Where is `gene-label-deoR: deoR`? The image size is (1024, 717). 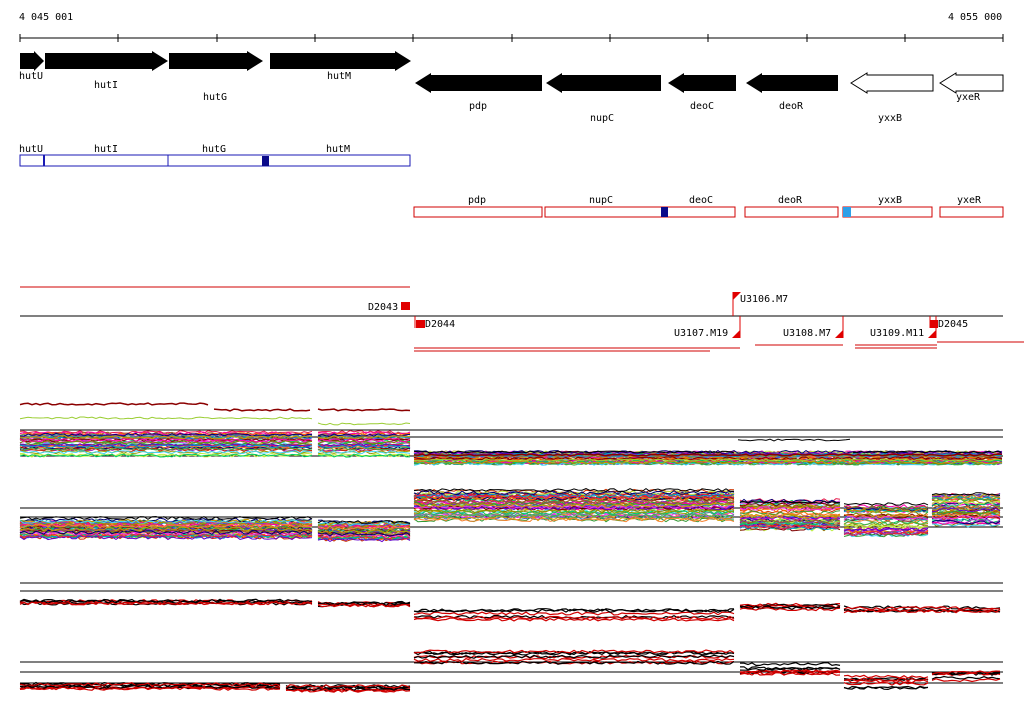
gene-label-deoR: deoR is located at coordinates (791, 106).